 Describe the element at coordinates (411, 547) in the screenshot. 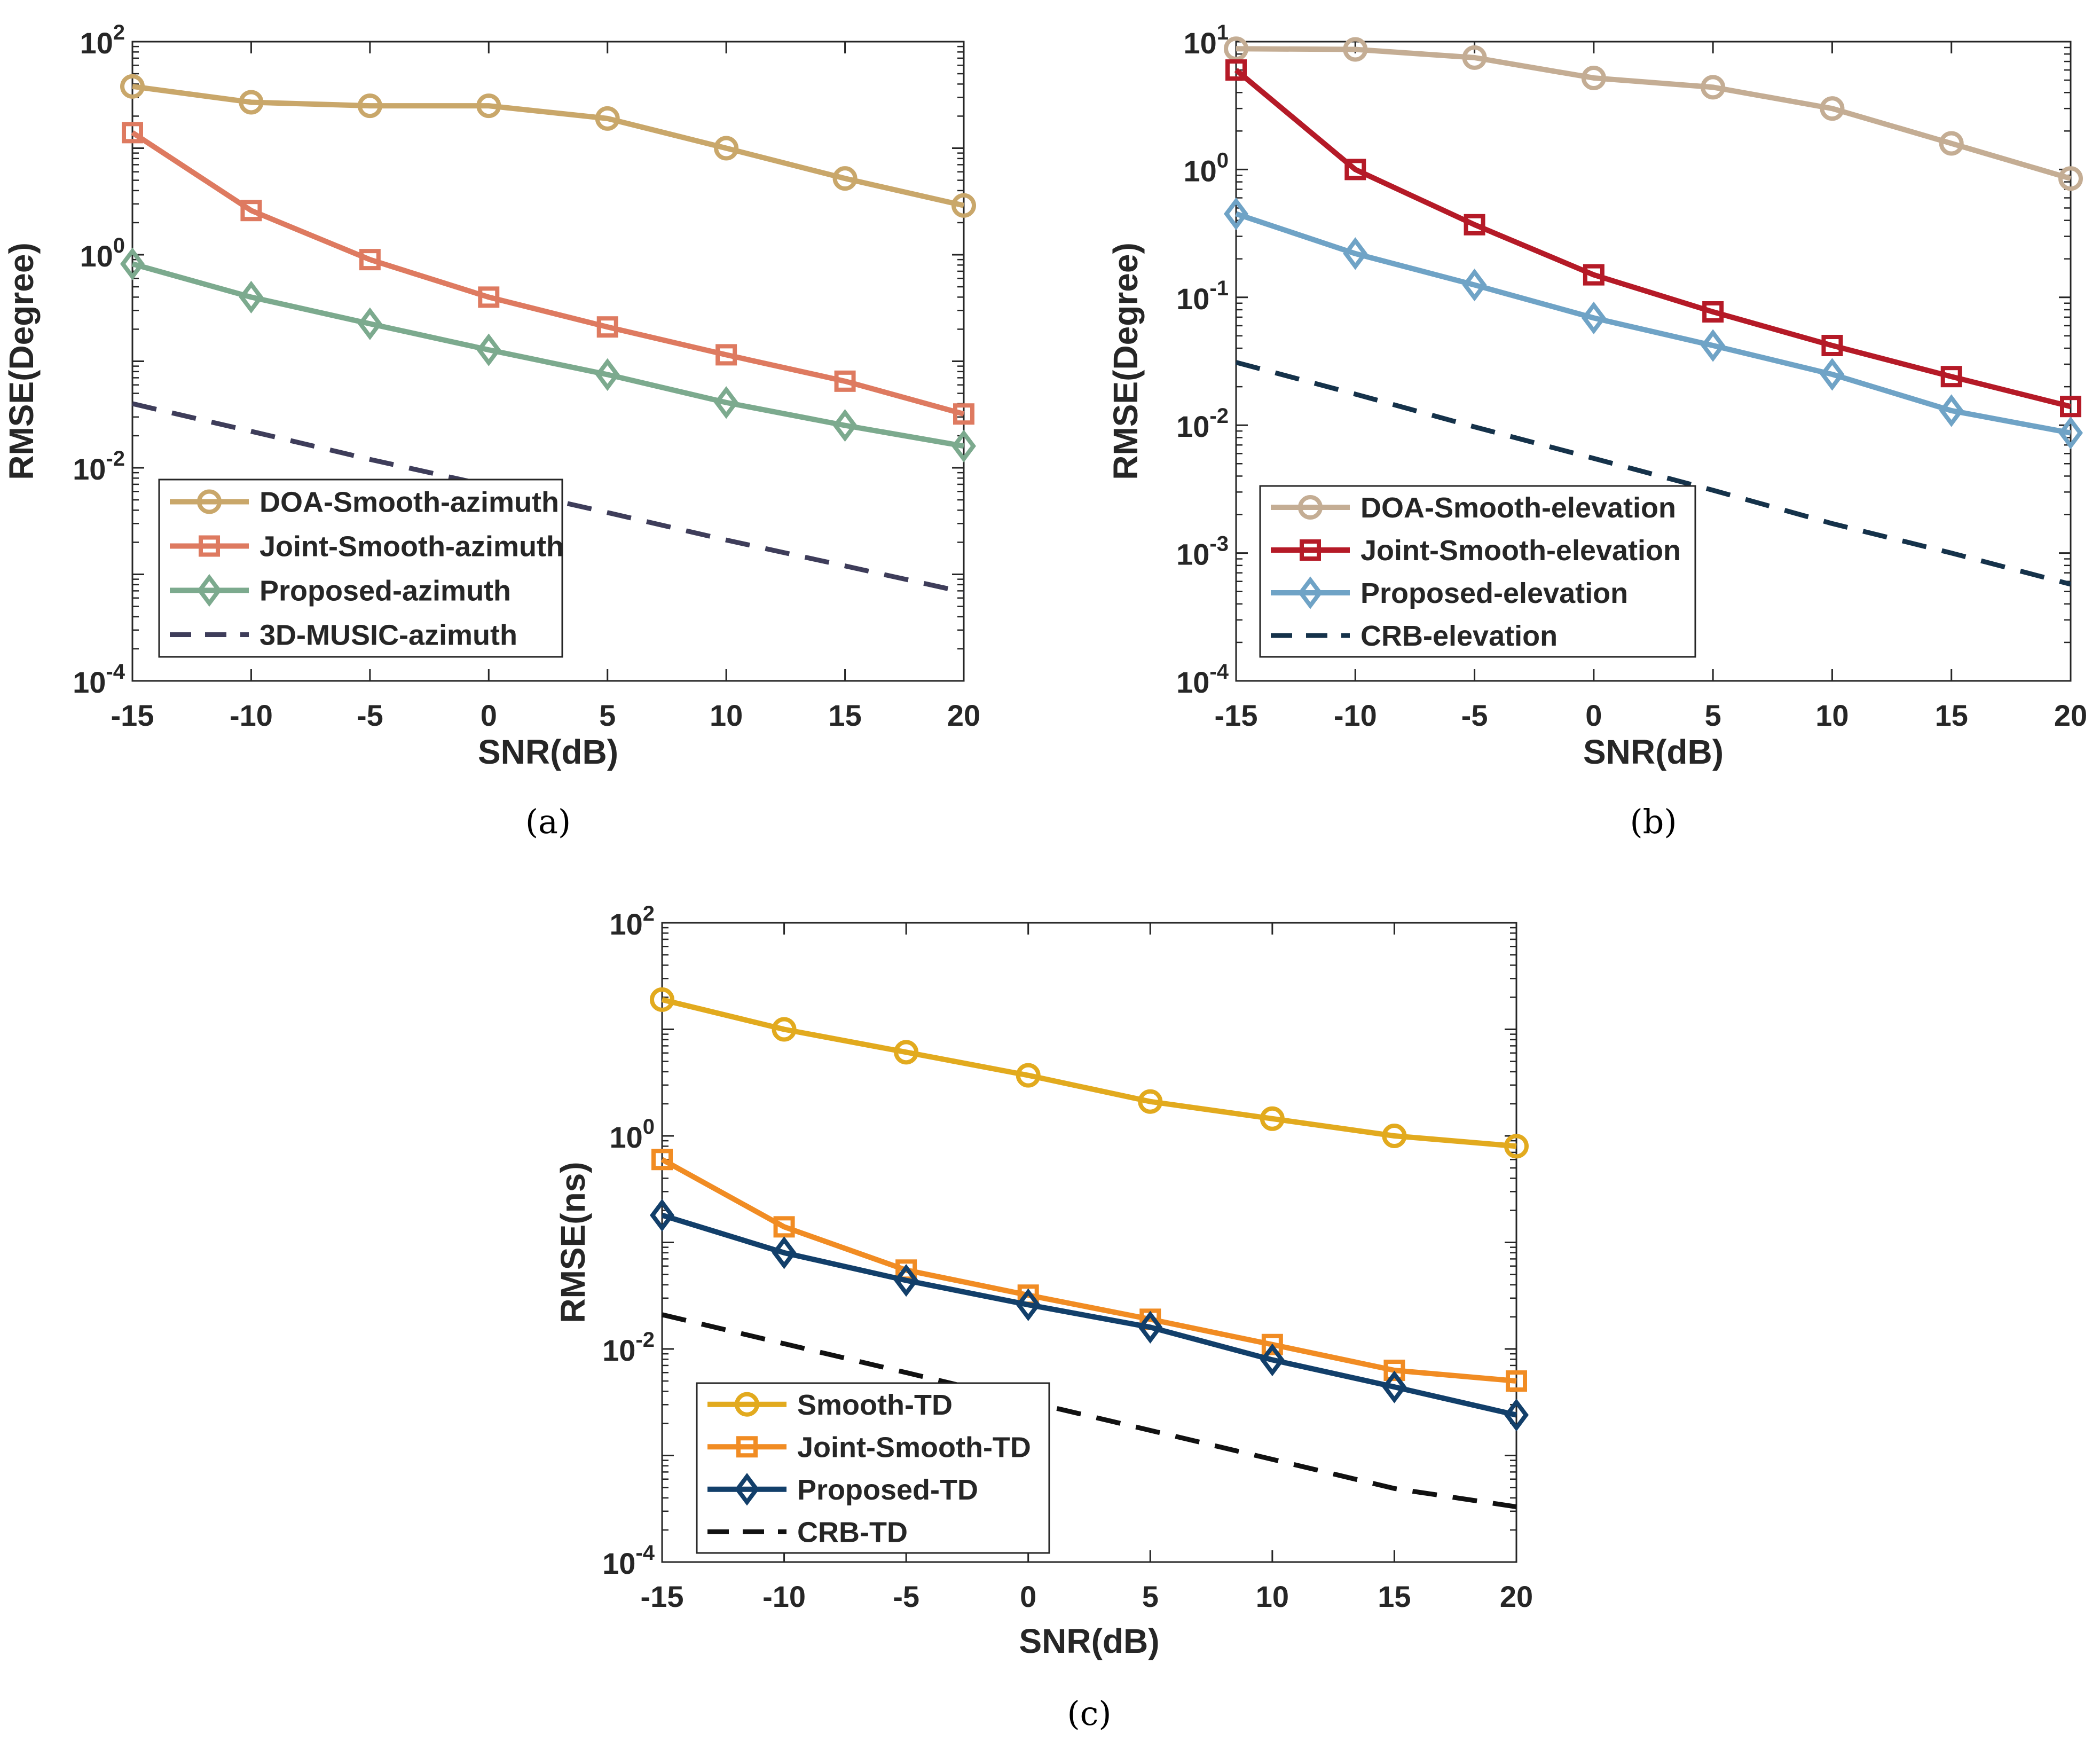

I see `legend-label: Joint-Smooth-azimuth` at that location.